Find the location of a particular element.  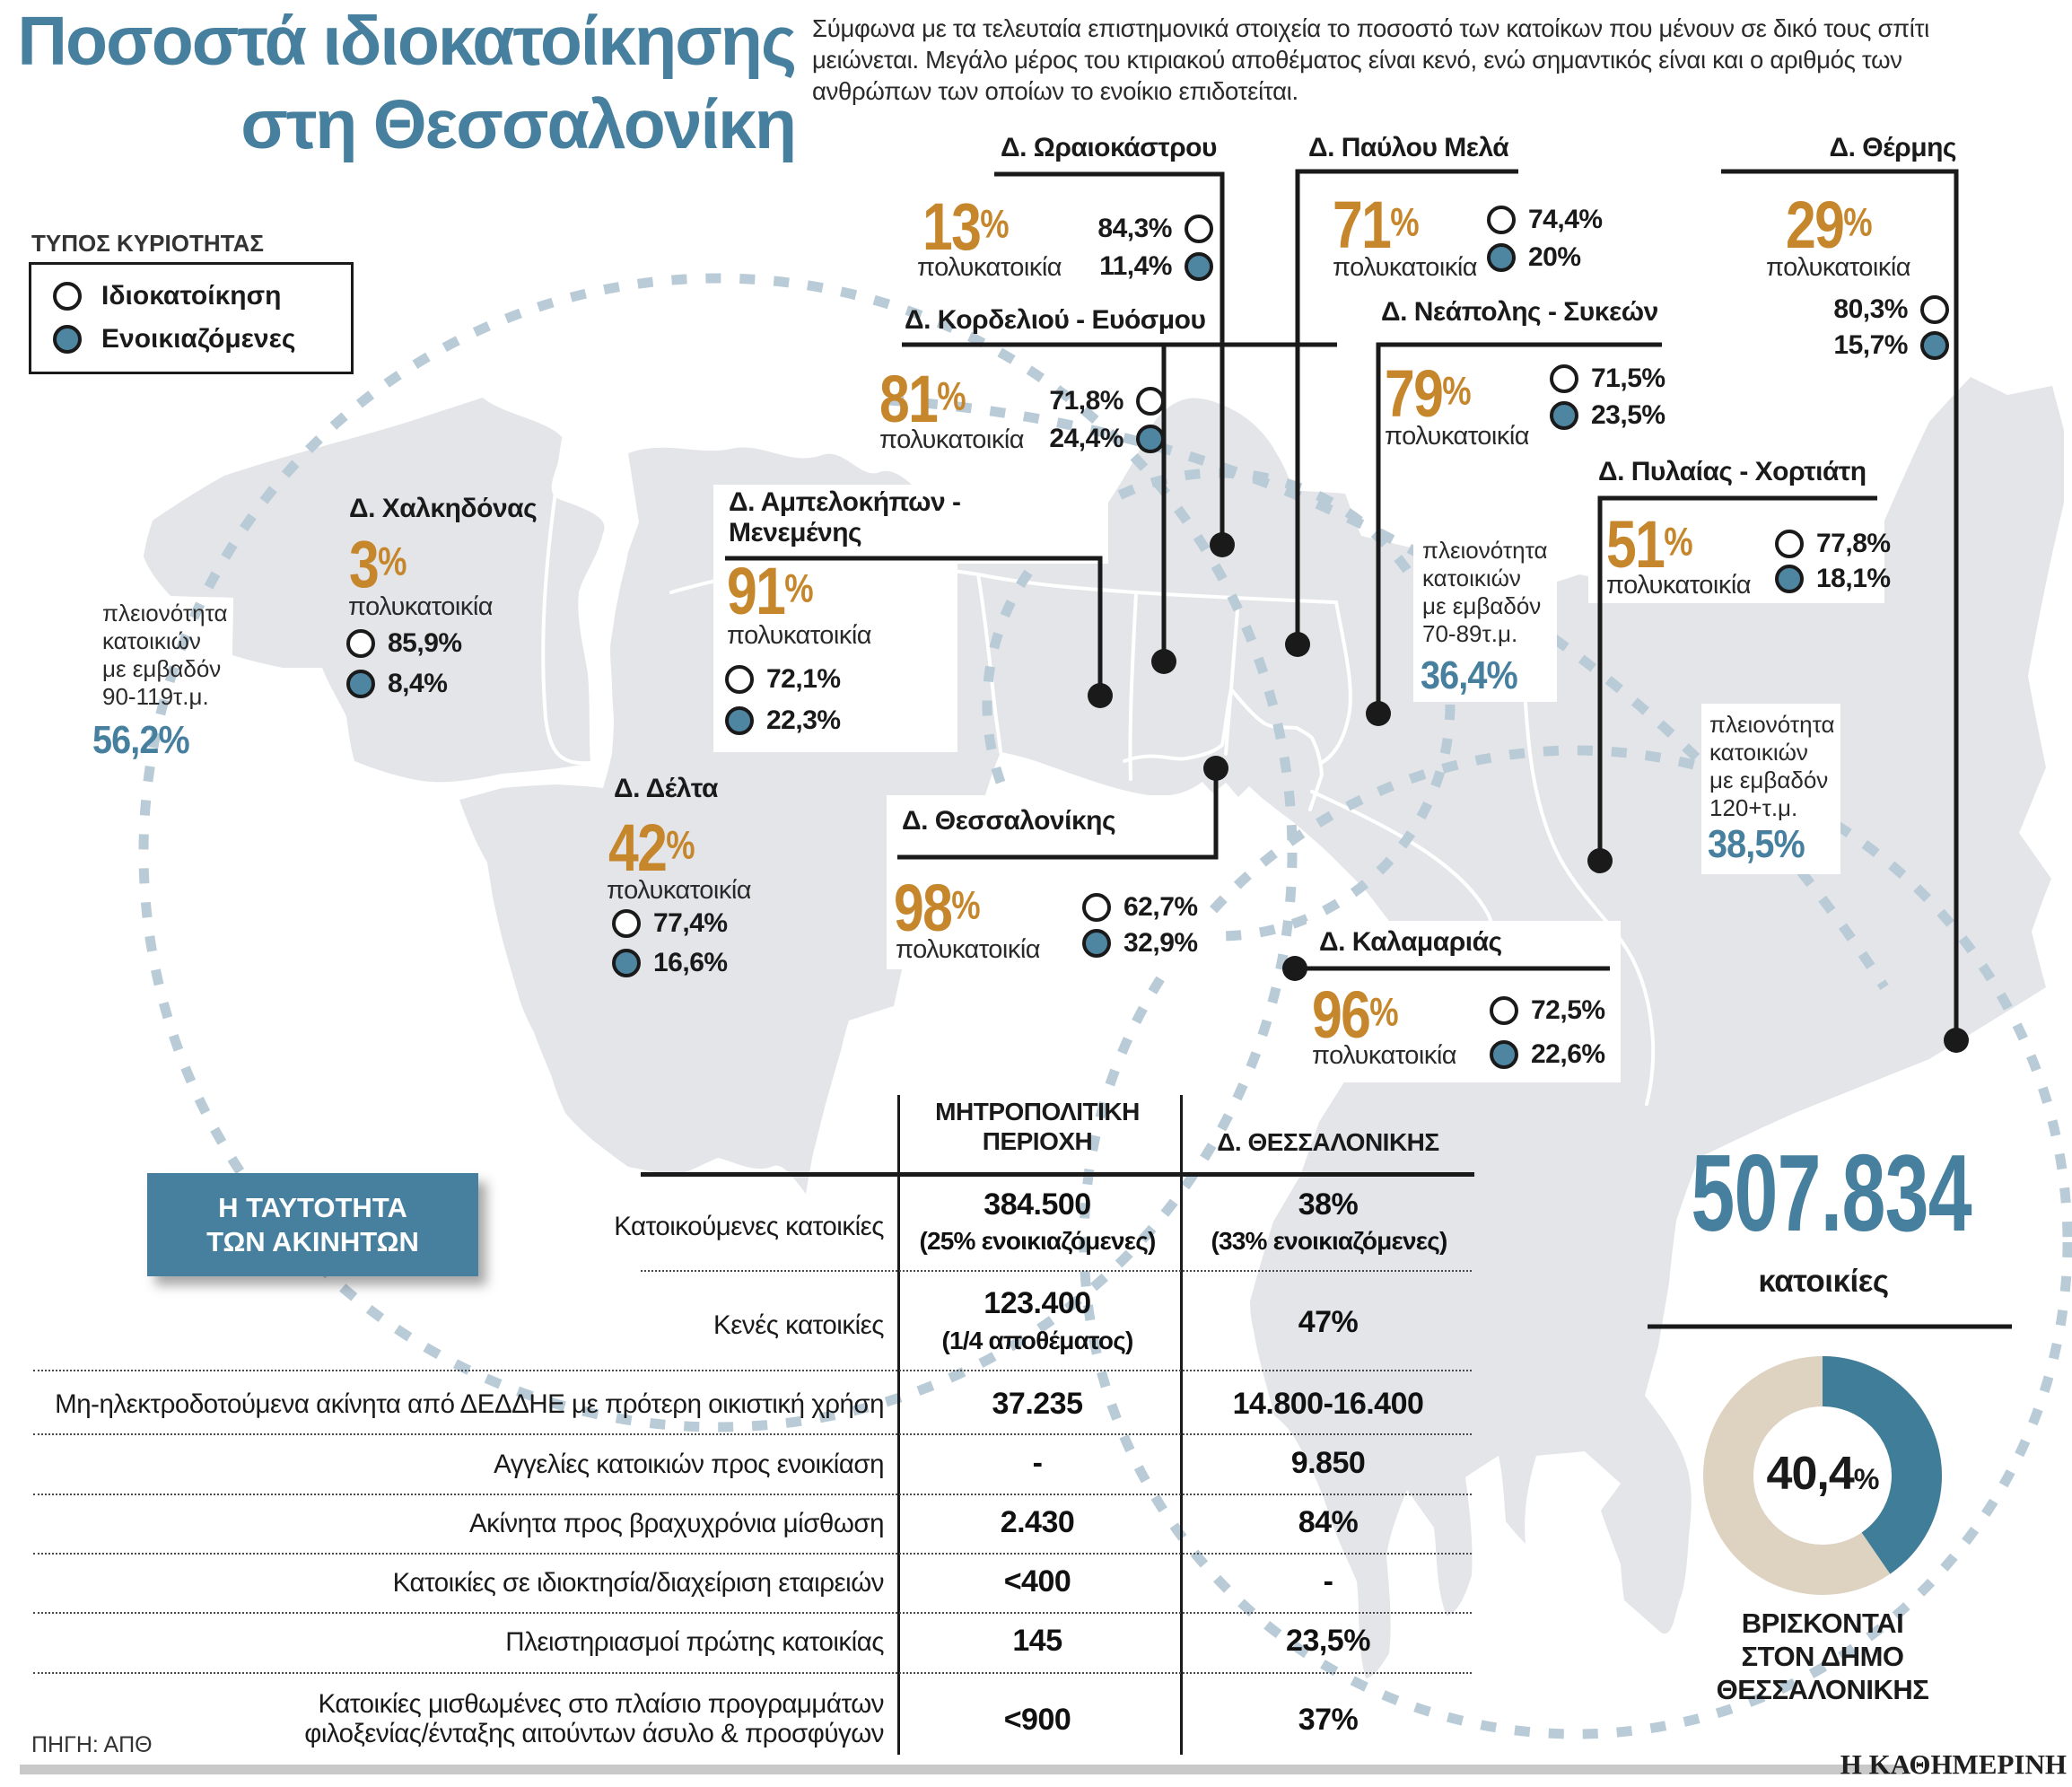

municipality-name: Δ. Καλαμαριάς is located at coordinates (1410, 942).